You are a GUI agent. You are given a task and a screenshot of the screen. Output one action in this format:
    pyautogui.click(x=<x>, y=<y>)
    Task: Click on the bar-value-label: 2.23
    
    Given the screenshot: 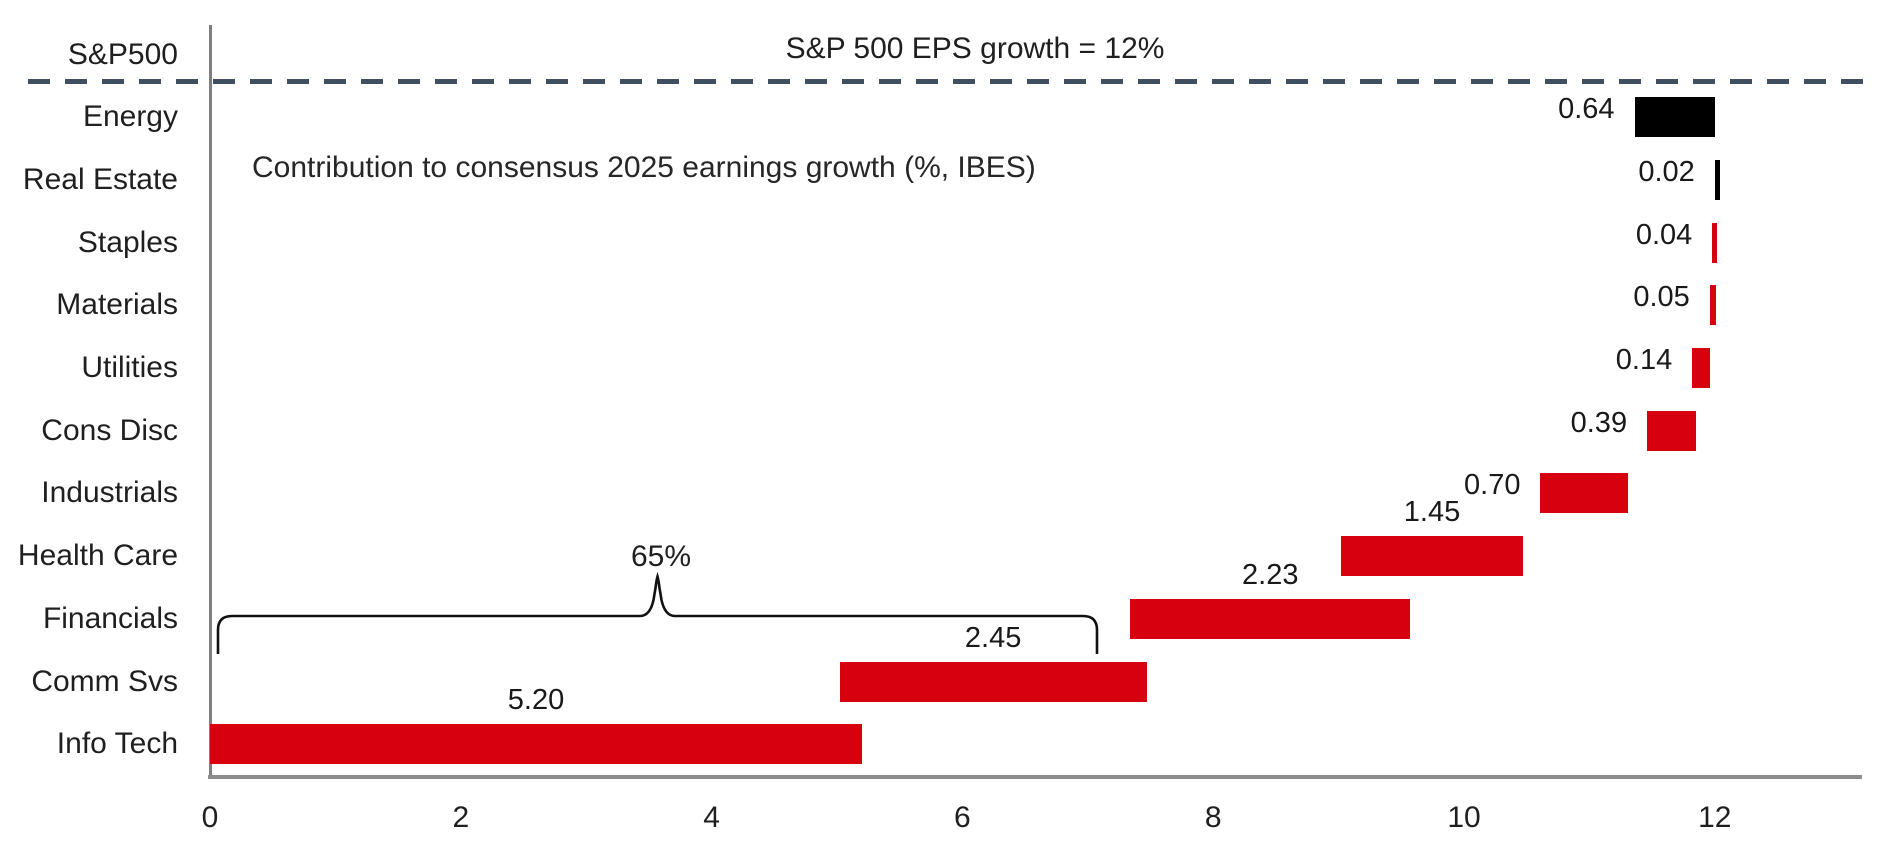 What is the action you would take?
    pyautogui.click(x=1270, y=574)
    